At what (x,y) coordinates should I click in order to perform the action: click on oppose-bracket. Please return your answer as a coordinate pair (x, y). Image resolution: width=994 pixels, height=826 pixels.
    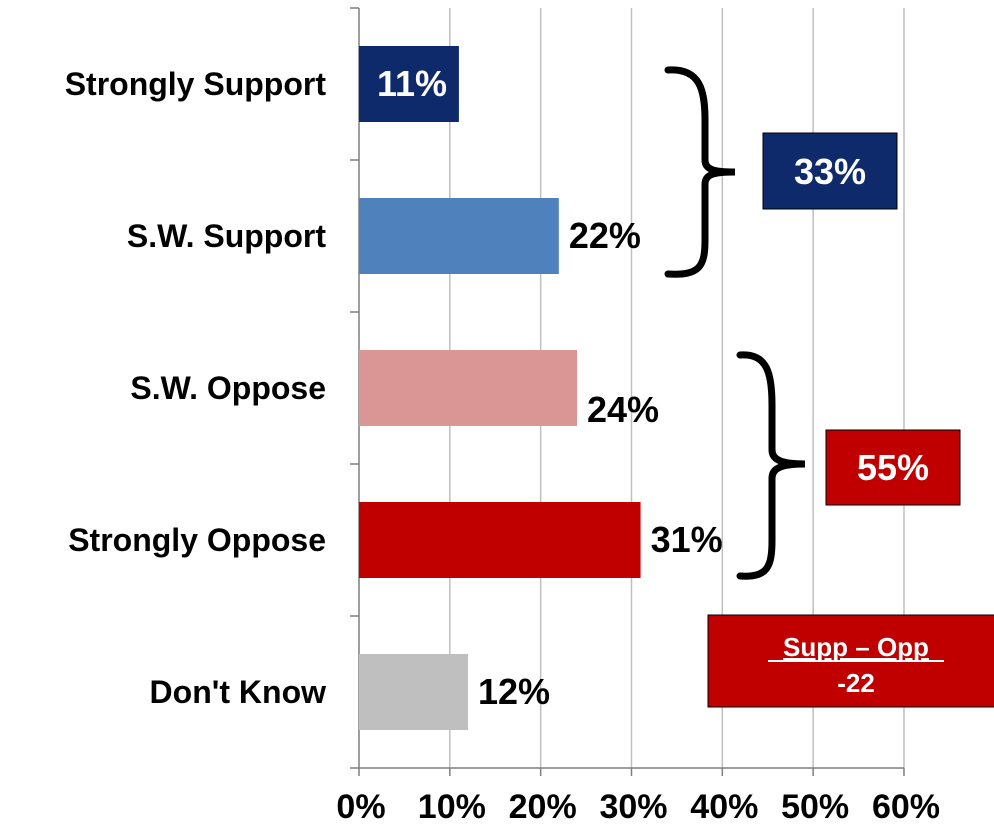
    Looking at the image, I should click on (772, 465).